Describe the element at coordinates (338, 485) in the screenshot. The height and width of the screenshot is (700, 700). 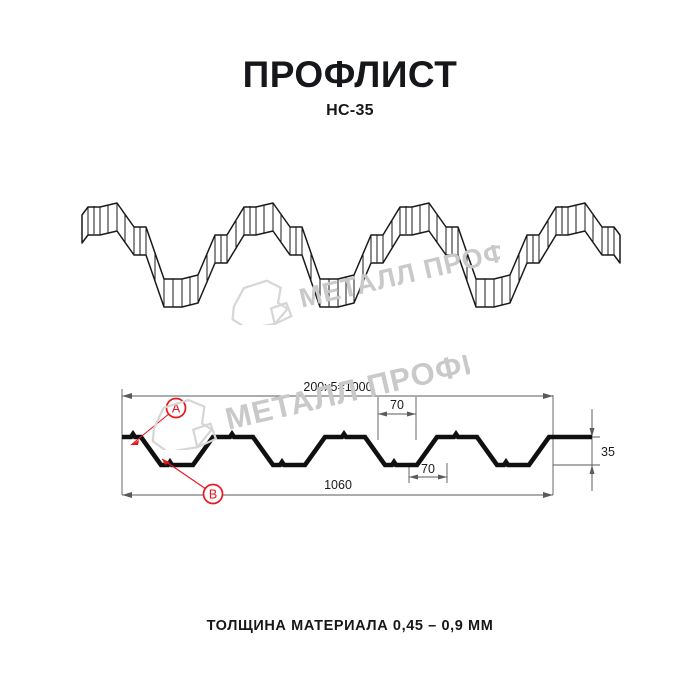
I see `dimension-overall-width-label: 1060` at that location.